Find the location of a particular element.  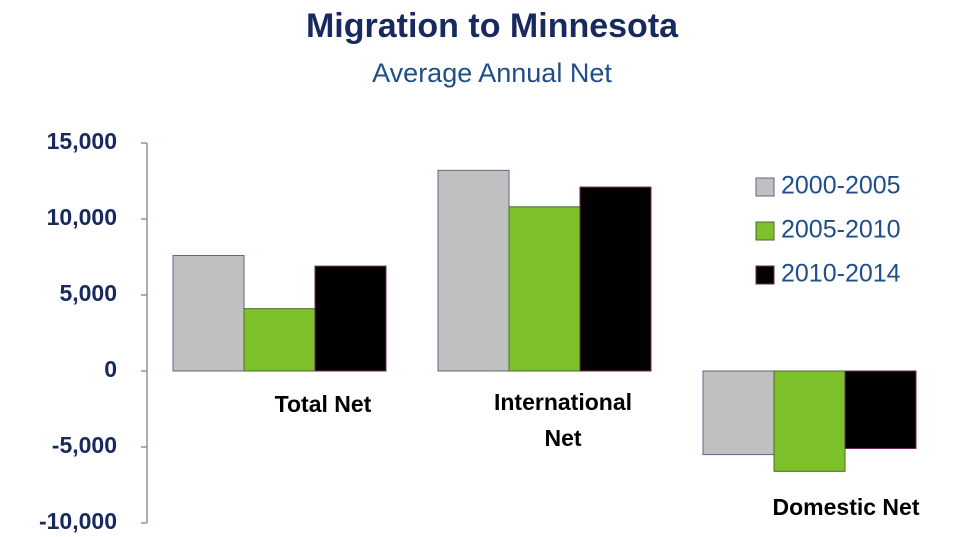

chart-subtitle: Average Annual Net is located at coordinates (492, 73).